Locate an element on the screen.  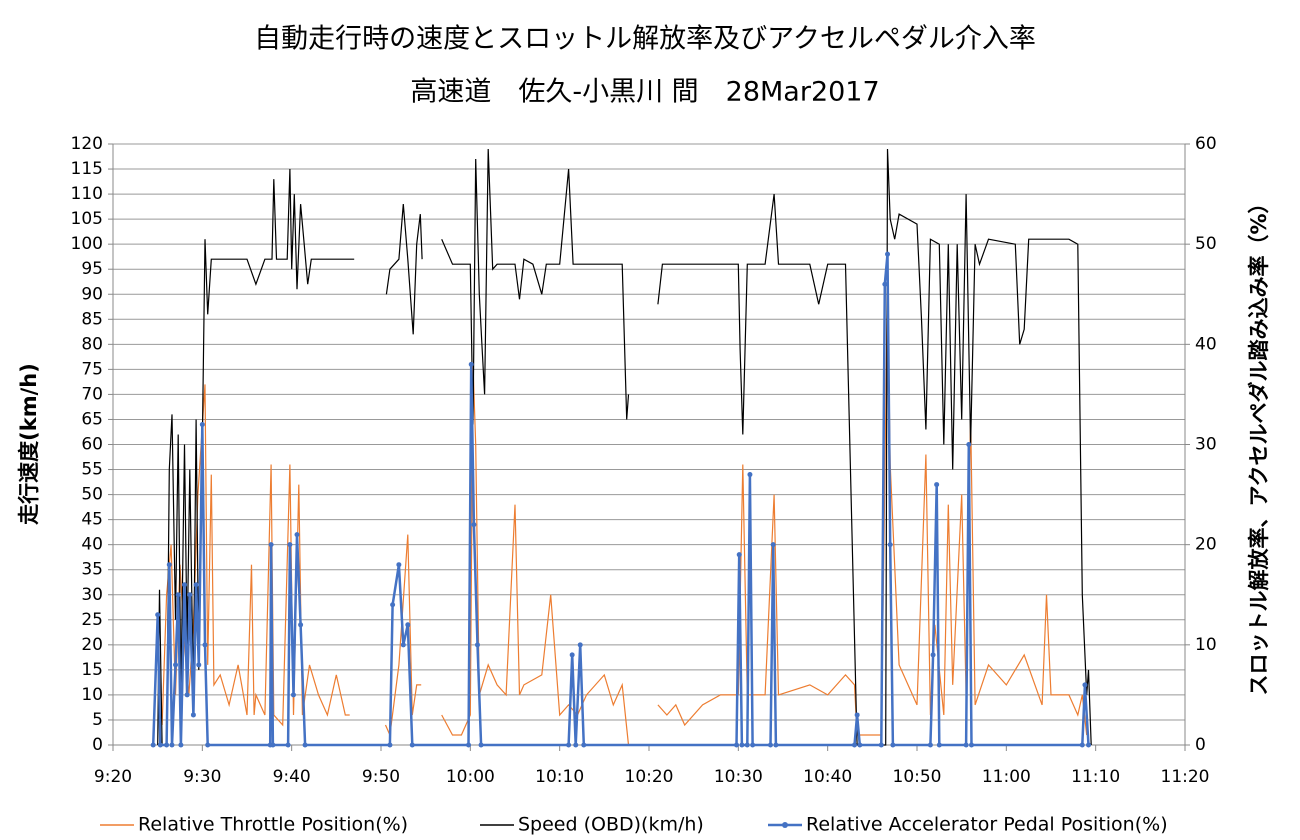
y-tick-label: 40 is located at coordinates (92, 545).